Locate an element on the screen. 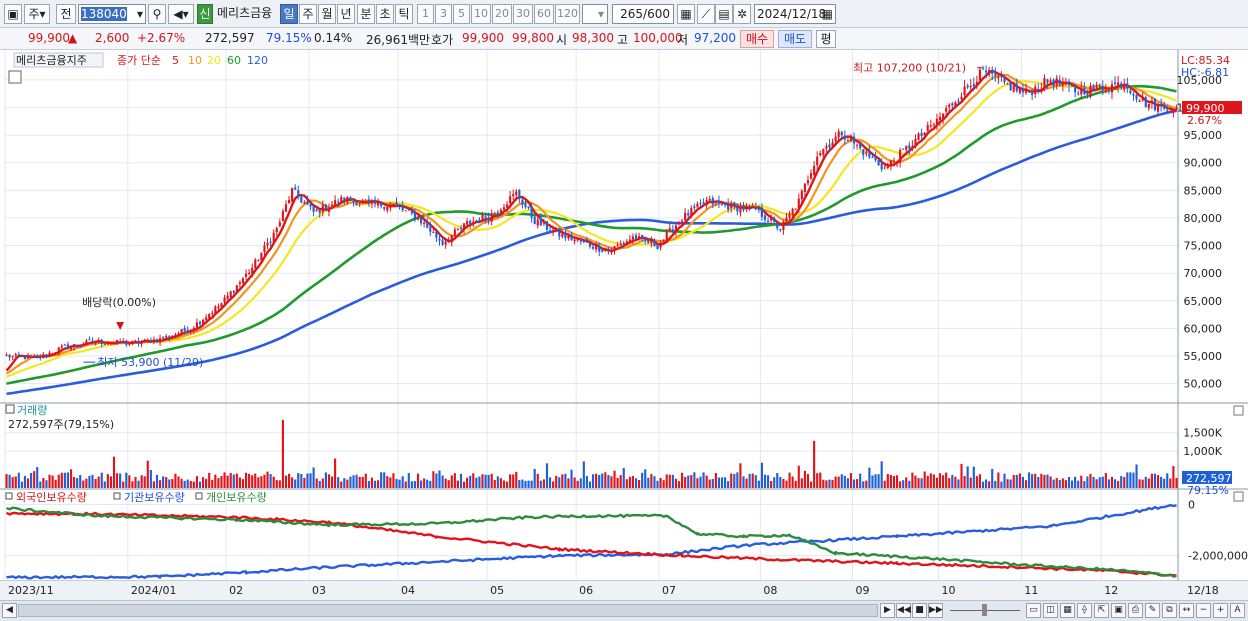  interval-button-60: 60 is located at coordinates (544, 14).